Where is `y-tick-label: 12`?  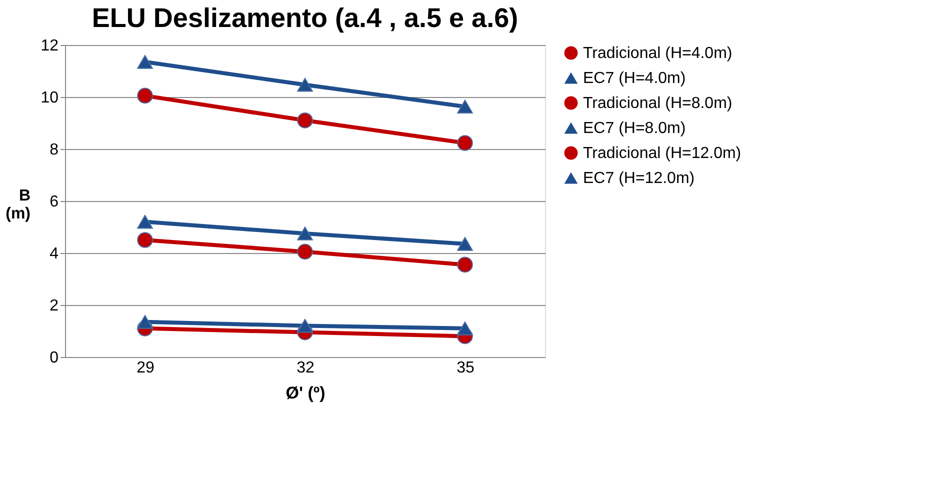 y-tick-label: 12 is located at coordinates (49, 46).